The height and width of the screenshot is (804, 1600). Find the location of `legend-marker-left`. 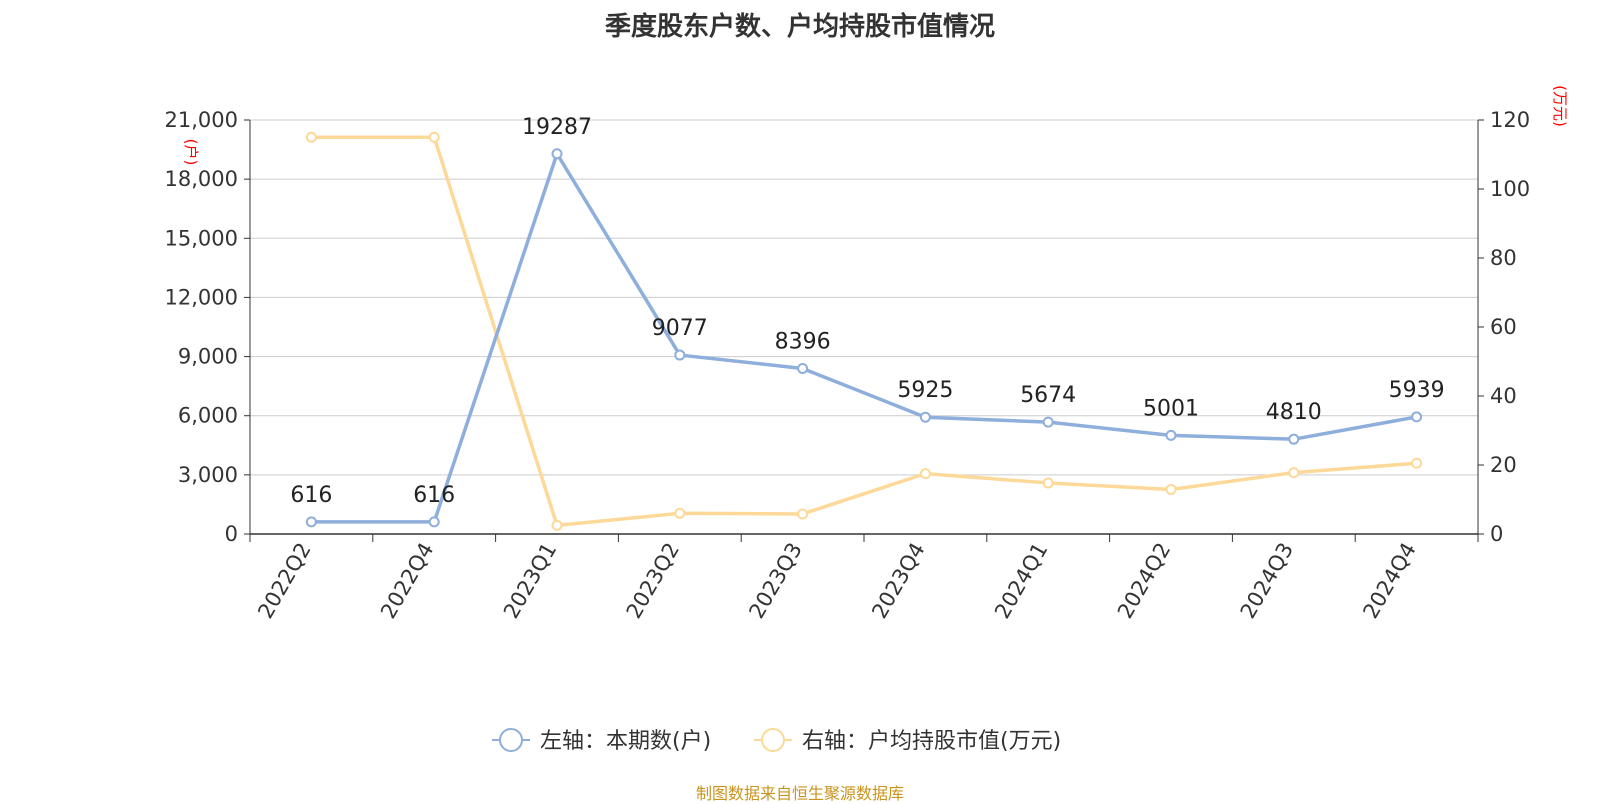

legend-marker-left is located at coordinates (511, 740).